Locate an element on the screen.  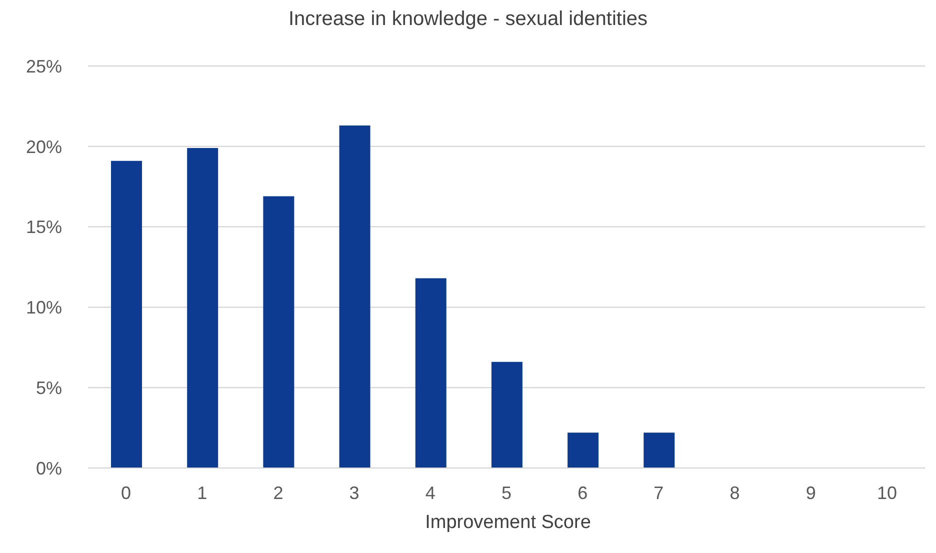
x-tick-label: 3 is located at coordinates (354, 492).